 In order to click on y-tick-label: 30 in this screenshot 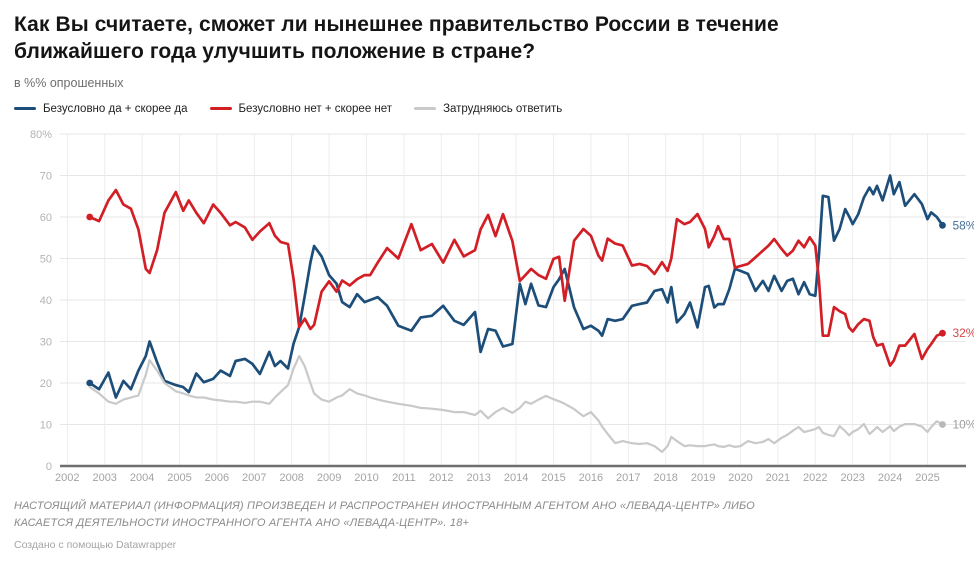, I will do `click(46, 342)`.